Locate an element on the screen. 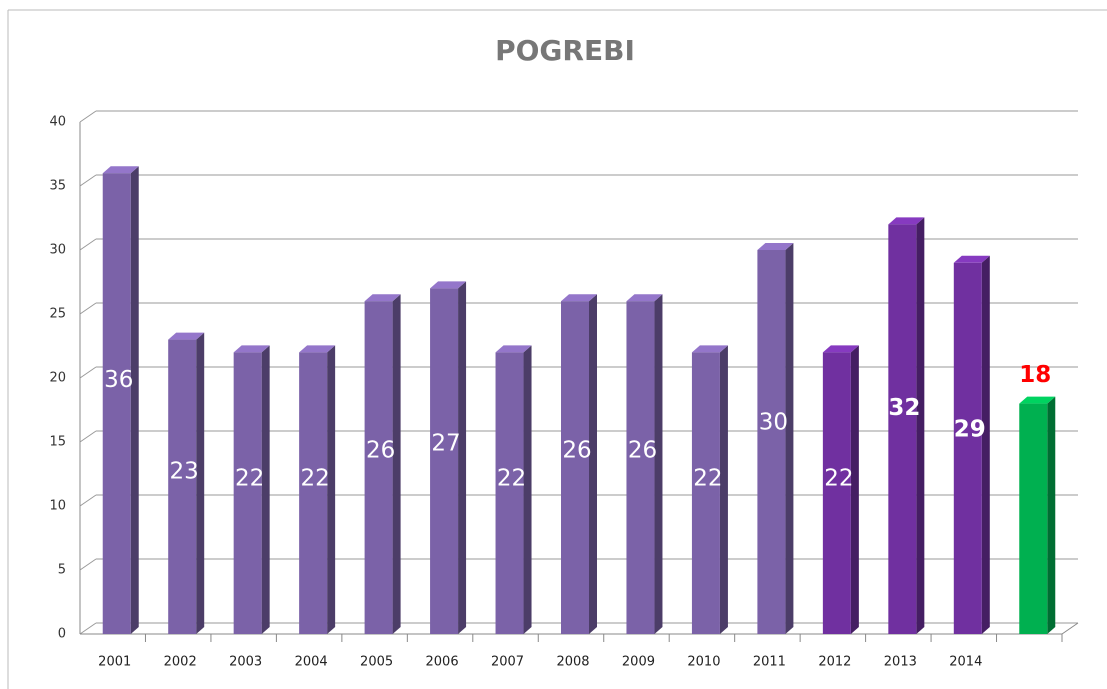 This screenshot has width=1107, height=689. y-tick-label: 20 is located at coordinates (57, 378).